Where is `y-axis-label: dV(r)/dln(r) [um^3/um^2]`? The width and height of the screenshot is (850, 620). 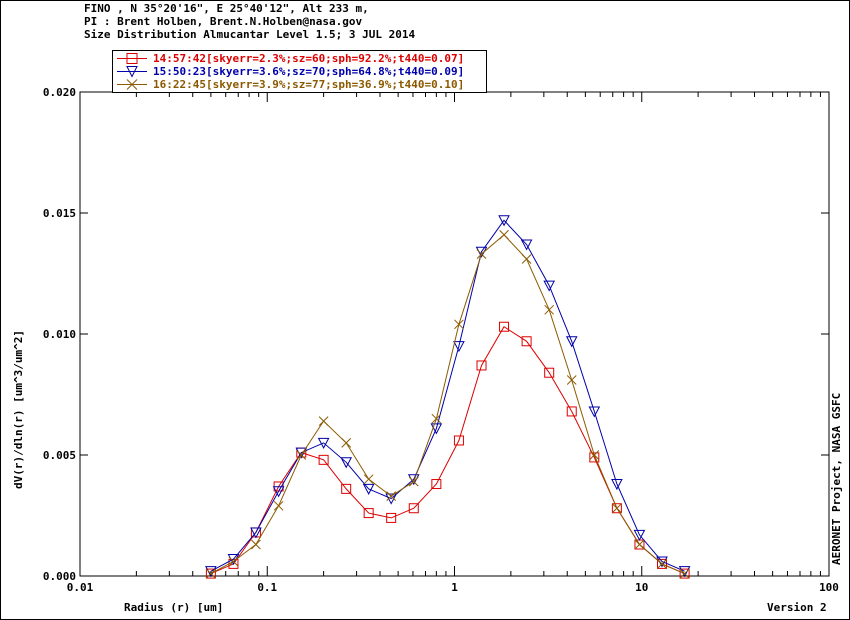 y-axis-label: dV(r)/dln(r) [um^3/um^2] is located at coordinates (18, 409).